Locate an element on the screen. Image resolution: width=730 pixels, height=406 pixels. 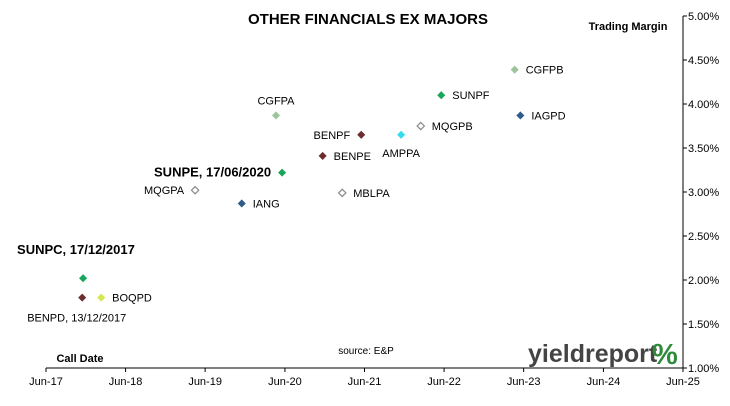
y-tick-label: 1.50% is located at coordinates (703, 325).